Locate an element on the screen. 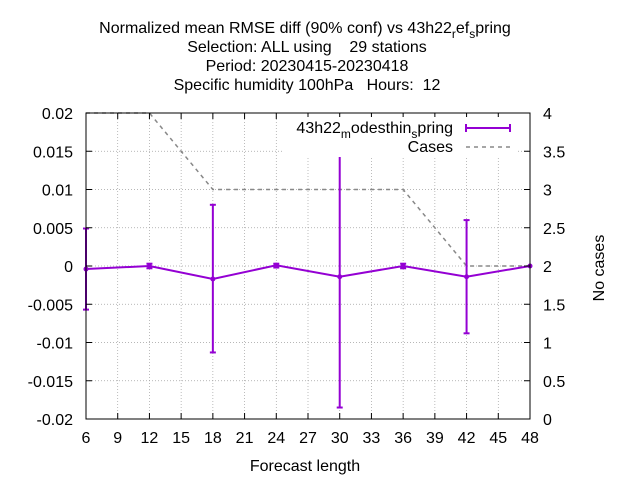 The image size is (640, 480). title-line-4: Specific humidity 100hPa Hours: 12 is located at coordinates (307, 85).